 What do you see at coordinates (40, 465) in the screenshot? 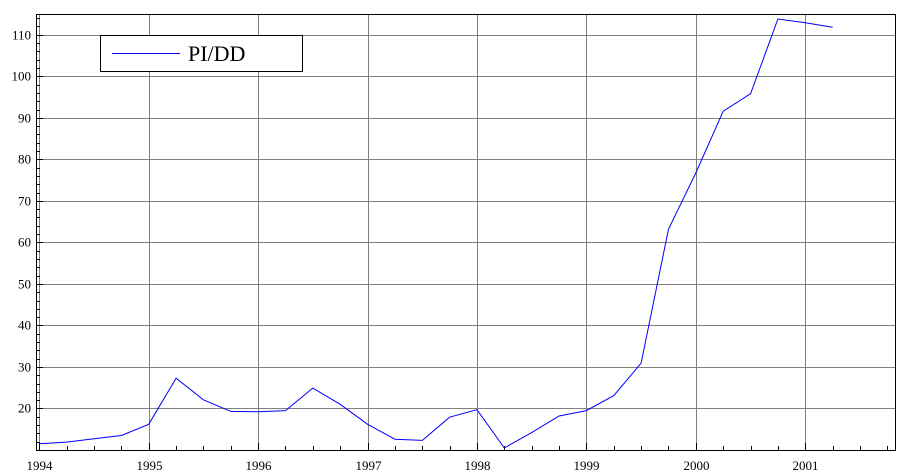
I see `x-tick-label: 1994` at bounding box center [40, 465].